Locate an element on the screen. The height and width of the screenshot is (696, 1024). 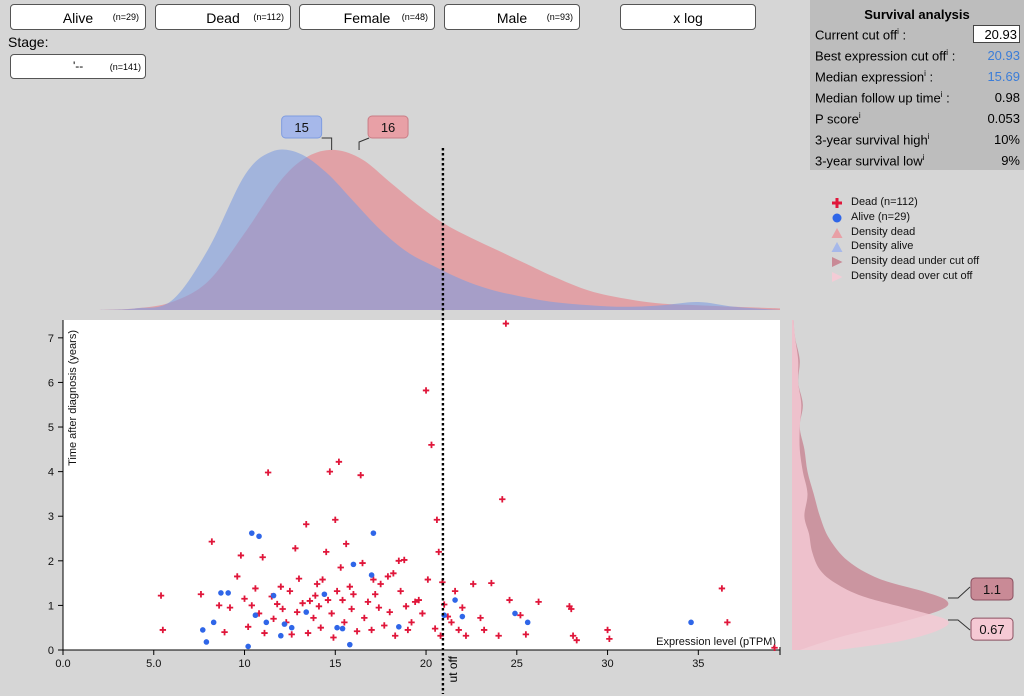
cutoff-line-group: ut off is located at coordinates (450, 421).